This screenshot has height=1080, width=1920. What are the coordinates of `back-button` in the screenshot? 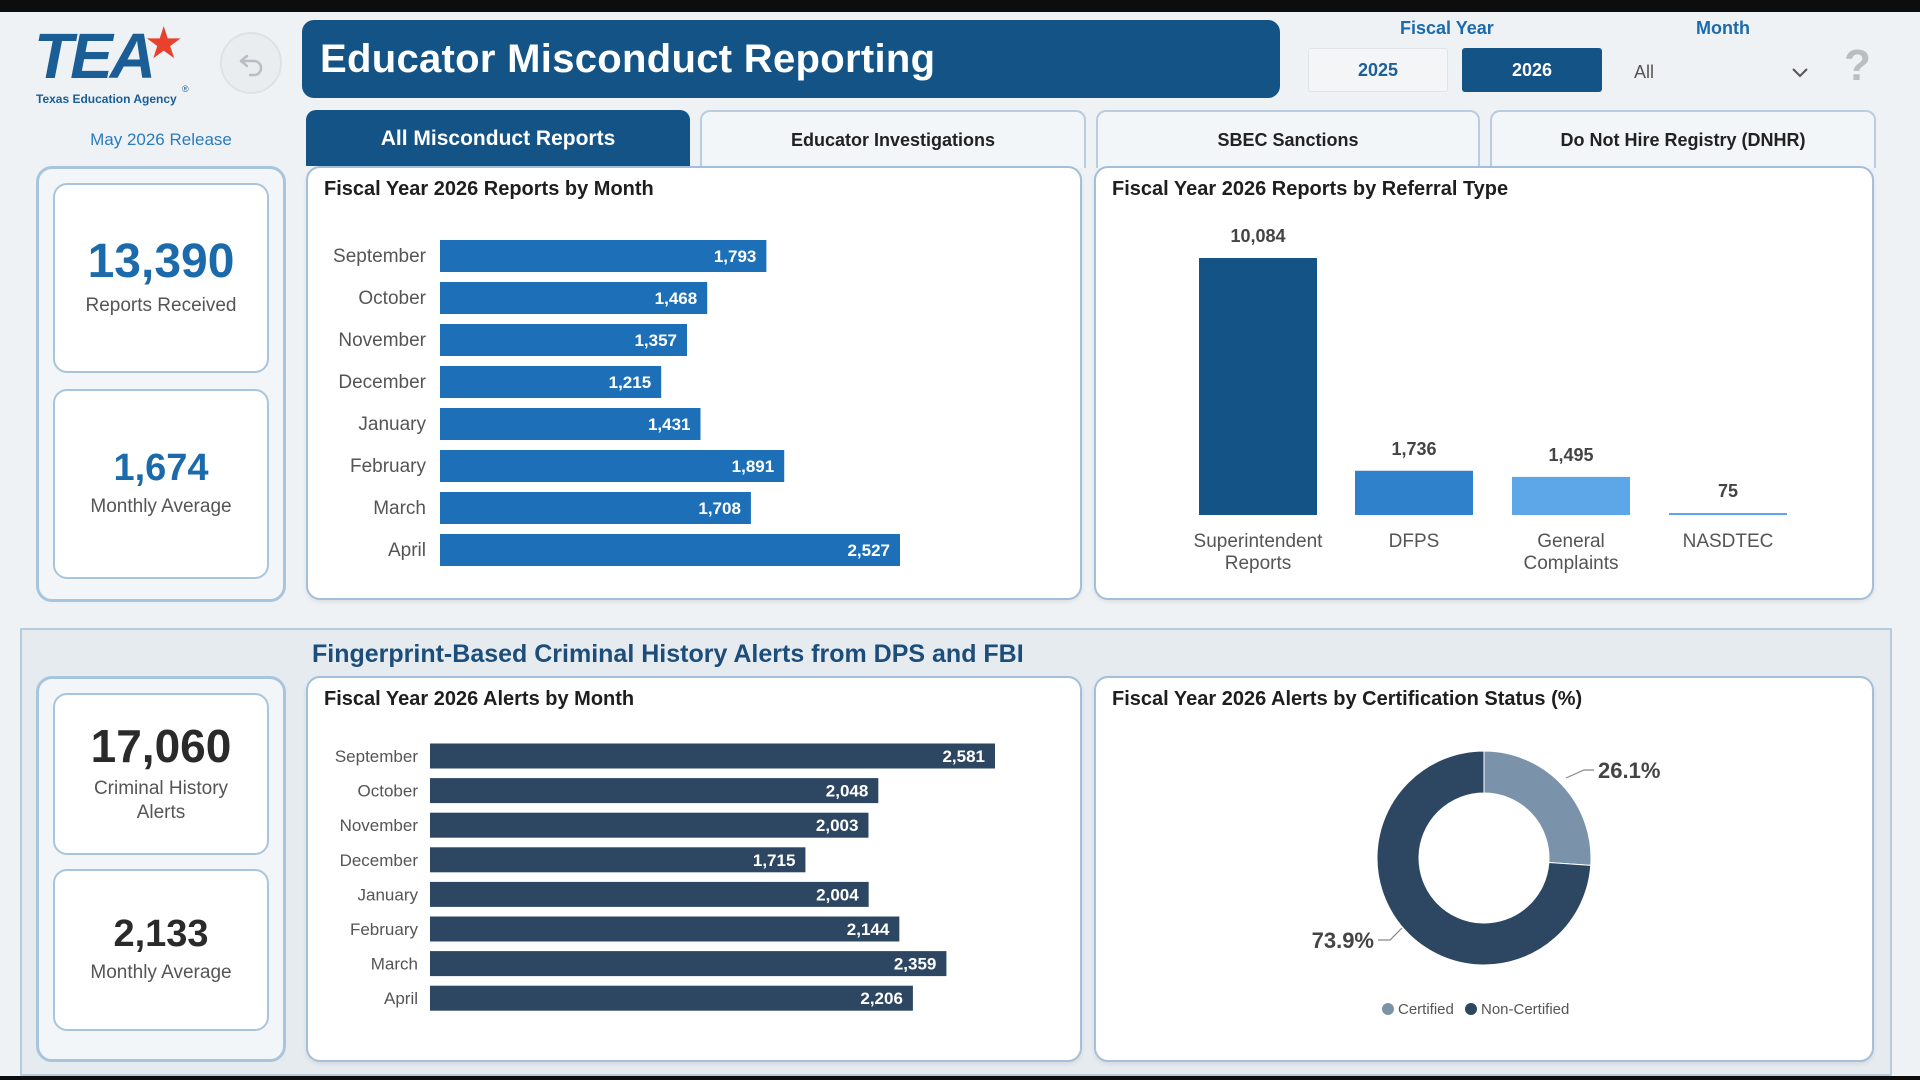 It's located at (251, 63).